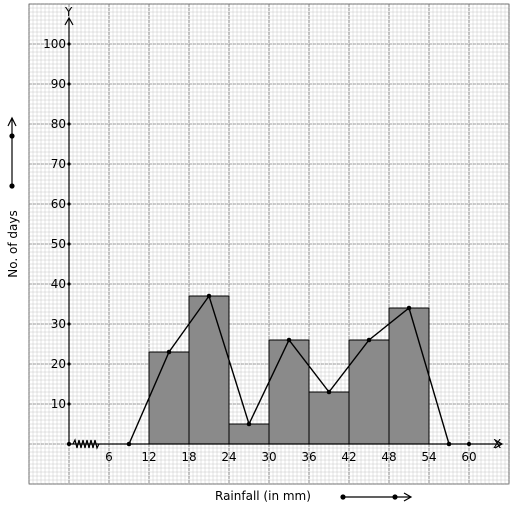 The width and height of the screenshot is (514, 514). Describe the element at coordinates (69, 21) in the screenshot. I see `y-axis-arrow-icon` at that location.